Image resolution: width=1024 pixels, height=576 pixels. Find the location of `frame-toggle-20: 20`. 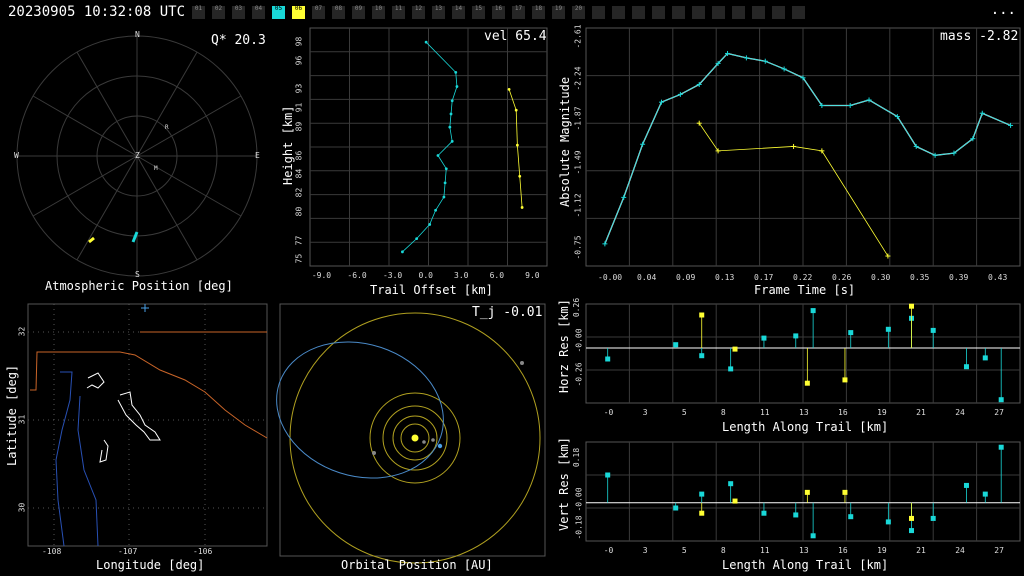

frame-toggle-20: 20 is located at coordinates (578, 12).